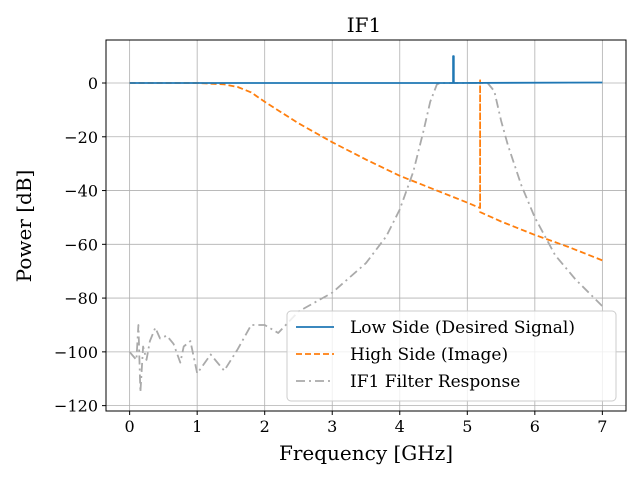  Describe the element at coordinates (462, 328) in the screenshot. I see `legend-label-1: Low Side (Desired Signal)` at that location.